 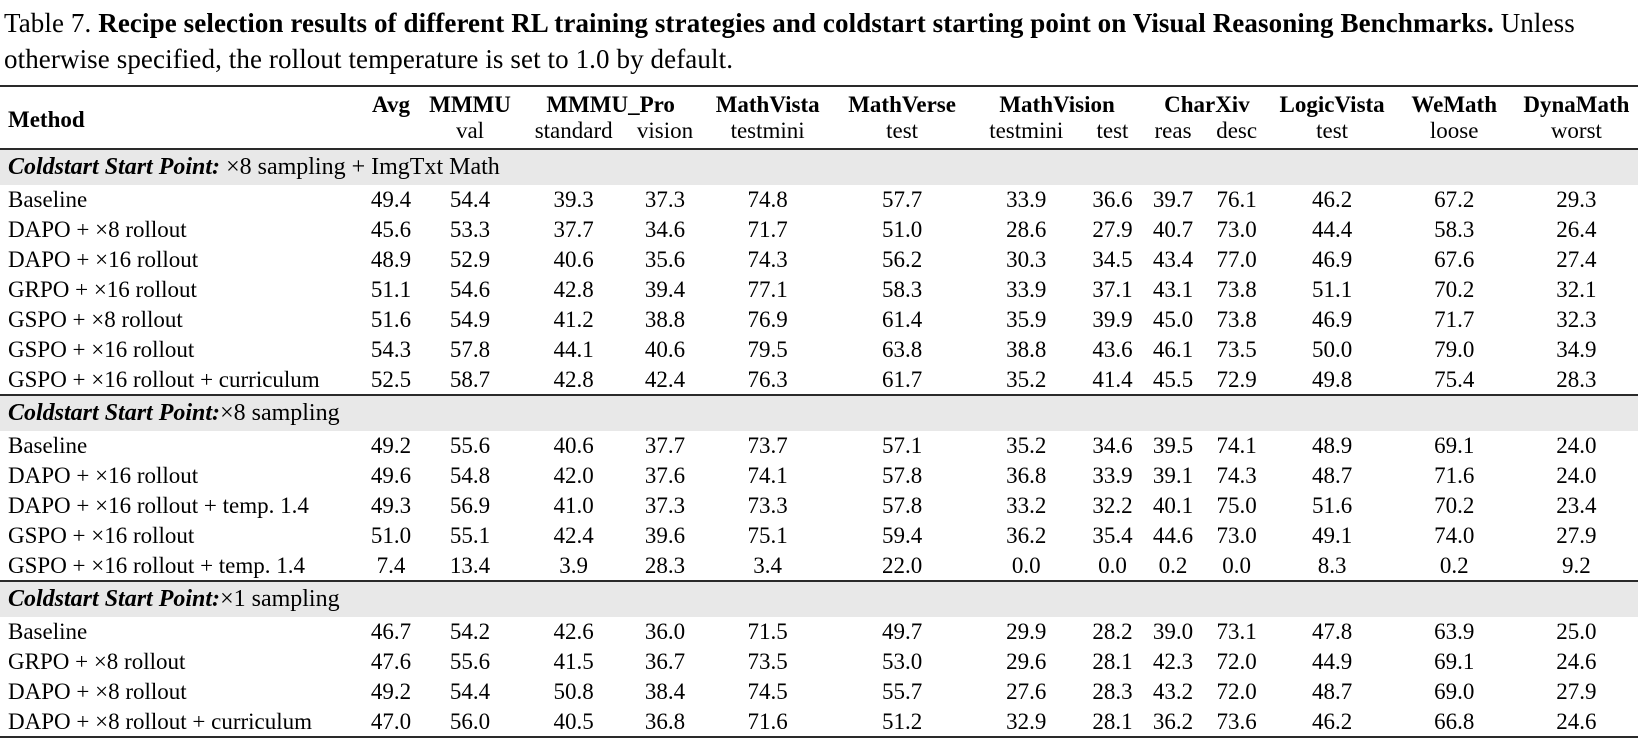 I want to click on value-cell: 49.6, so click(x=391, y=476).